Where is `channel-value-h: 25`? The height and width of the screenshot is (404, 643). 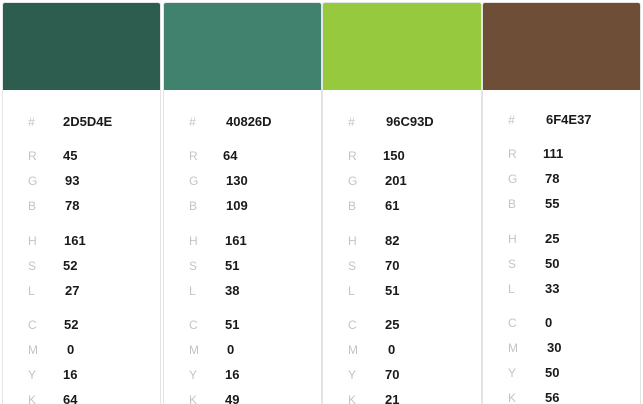
channel-value-h: 25 is located at coordinates (552, 238).